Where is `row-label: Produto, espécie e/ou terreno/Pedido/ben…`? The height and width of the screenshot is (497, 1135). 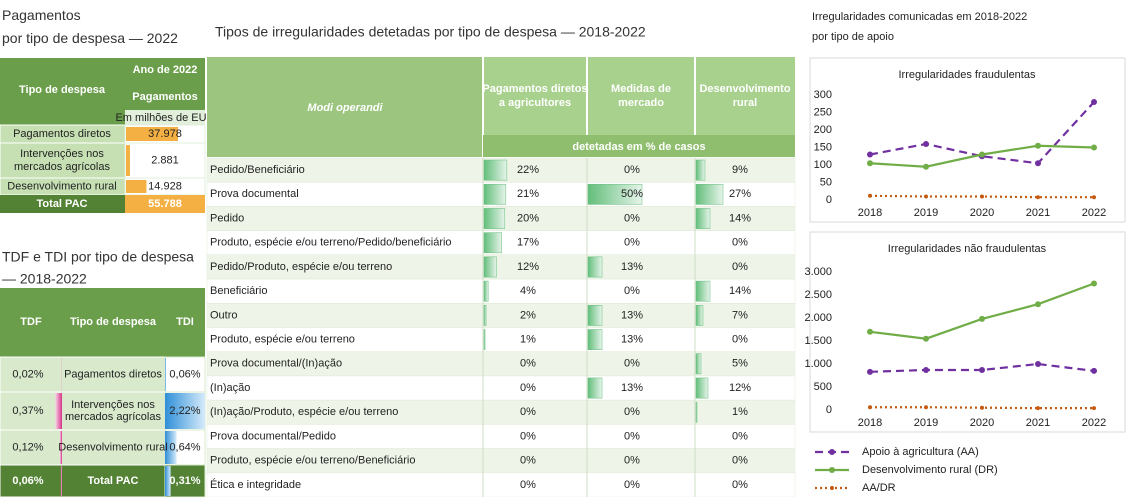
row-label: Produto, espécie e/ou terreno/Pedido/ben… is located at coordinates (331, 243).